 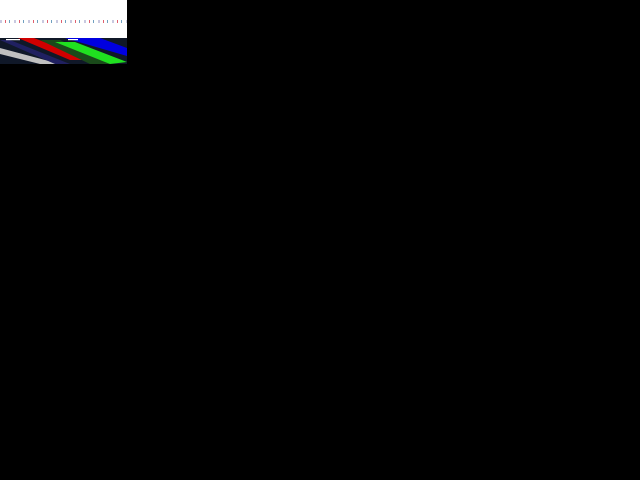 What do you see at coordinates (30, 56) in the screenshot?
I see `stripe-gray` at bounding box center [30, 56].